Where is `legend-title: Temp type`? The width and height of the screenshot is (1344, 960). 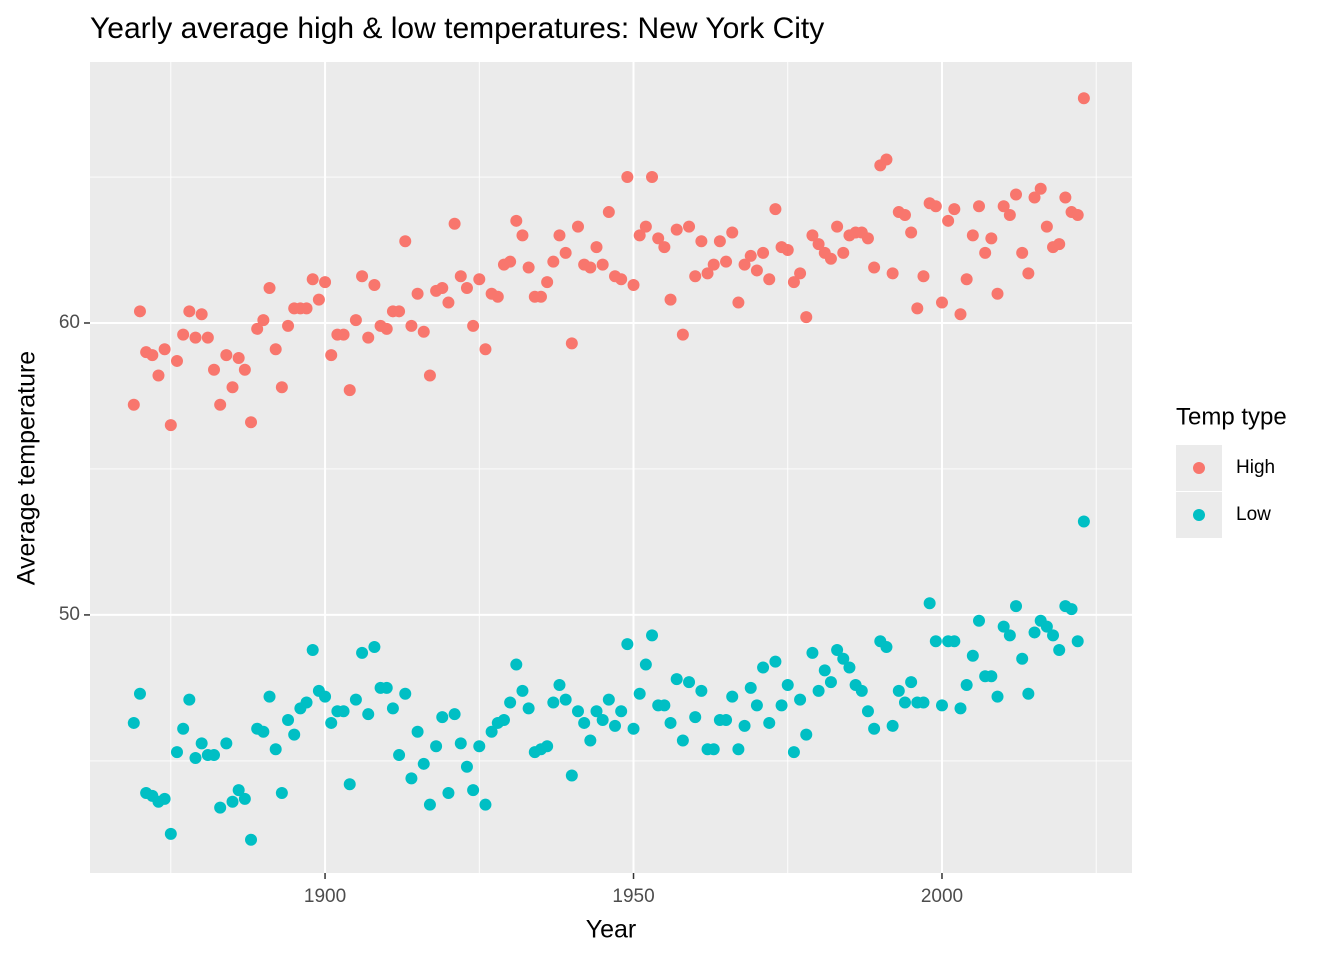 legend-title: Temp type is located at coordinates (1231, 416).